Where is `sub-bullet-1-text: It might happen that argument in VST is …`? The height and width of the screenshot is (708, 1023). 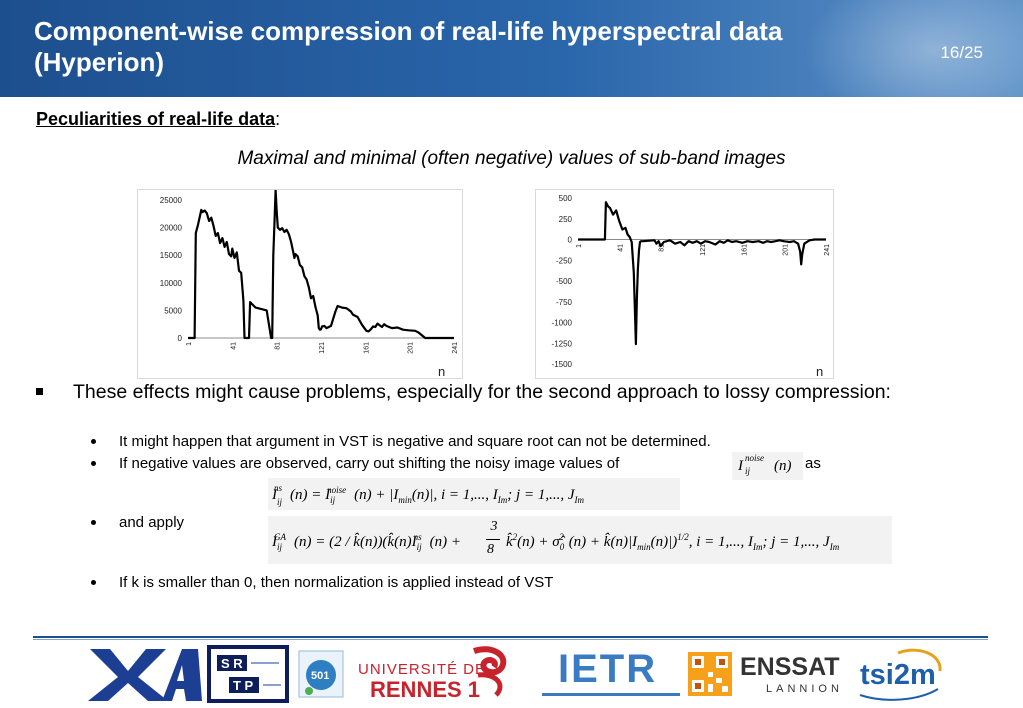
sub-bullet-1-text: It might happen that argument in VST is … is located at coordinates (415, 441).